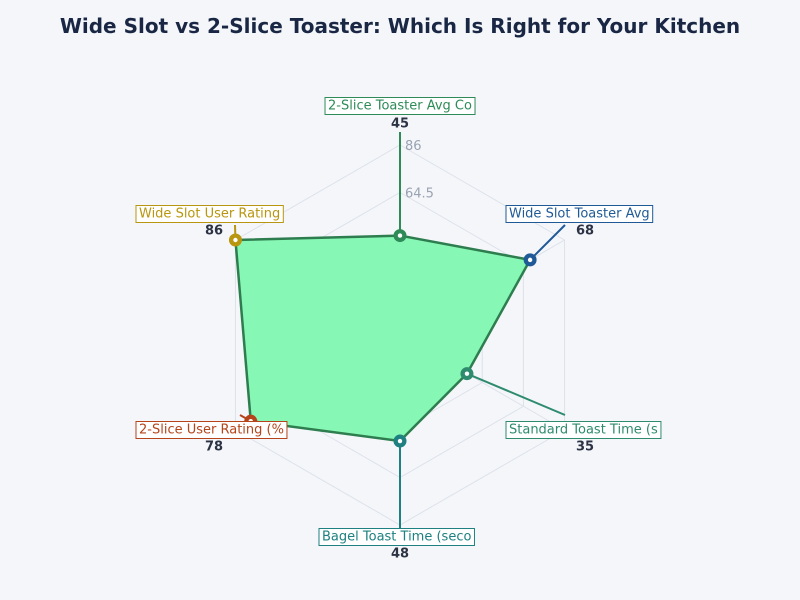 This screenshot has height=600, width=800. I want to click on radial-tick-label: 86, so click(413, 146).